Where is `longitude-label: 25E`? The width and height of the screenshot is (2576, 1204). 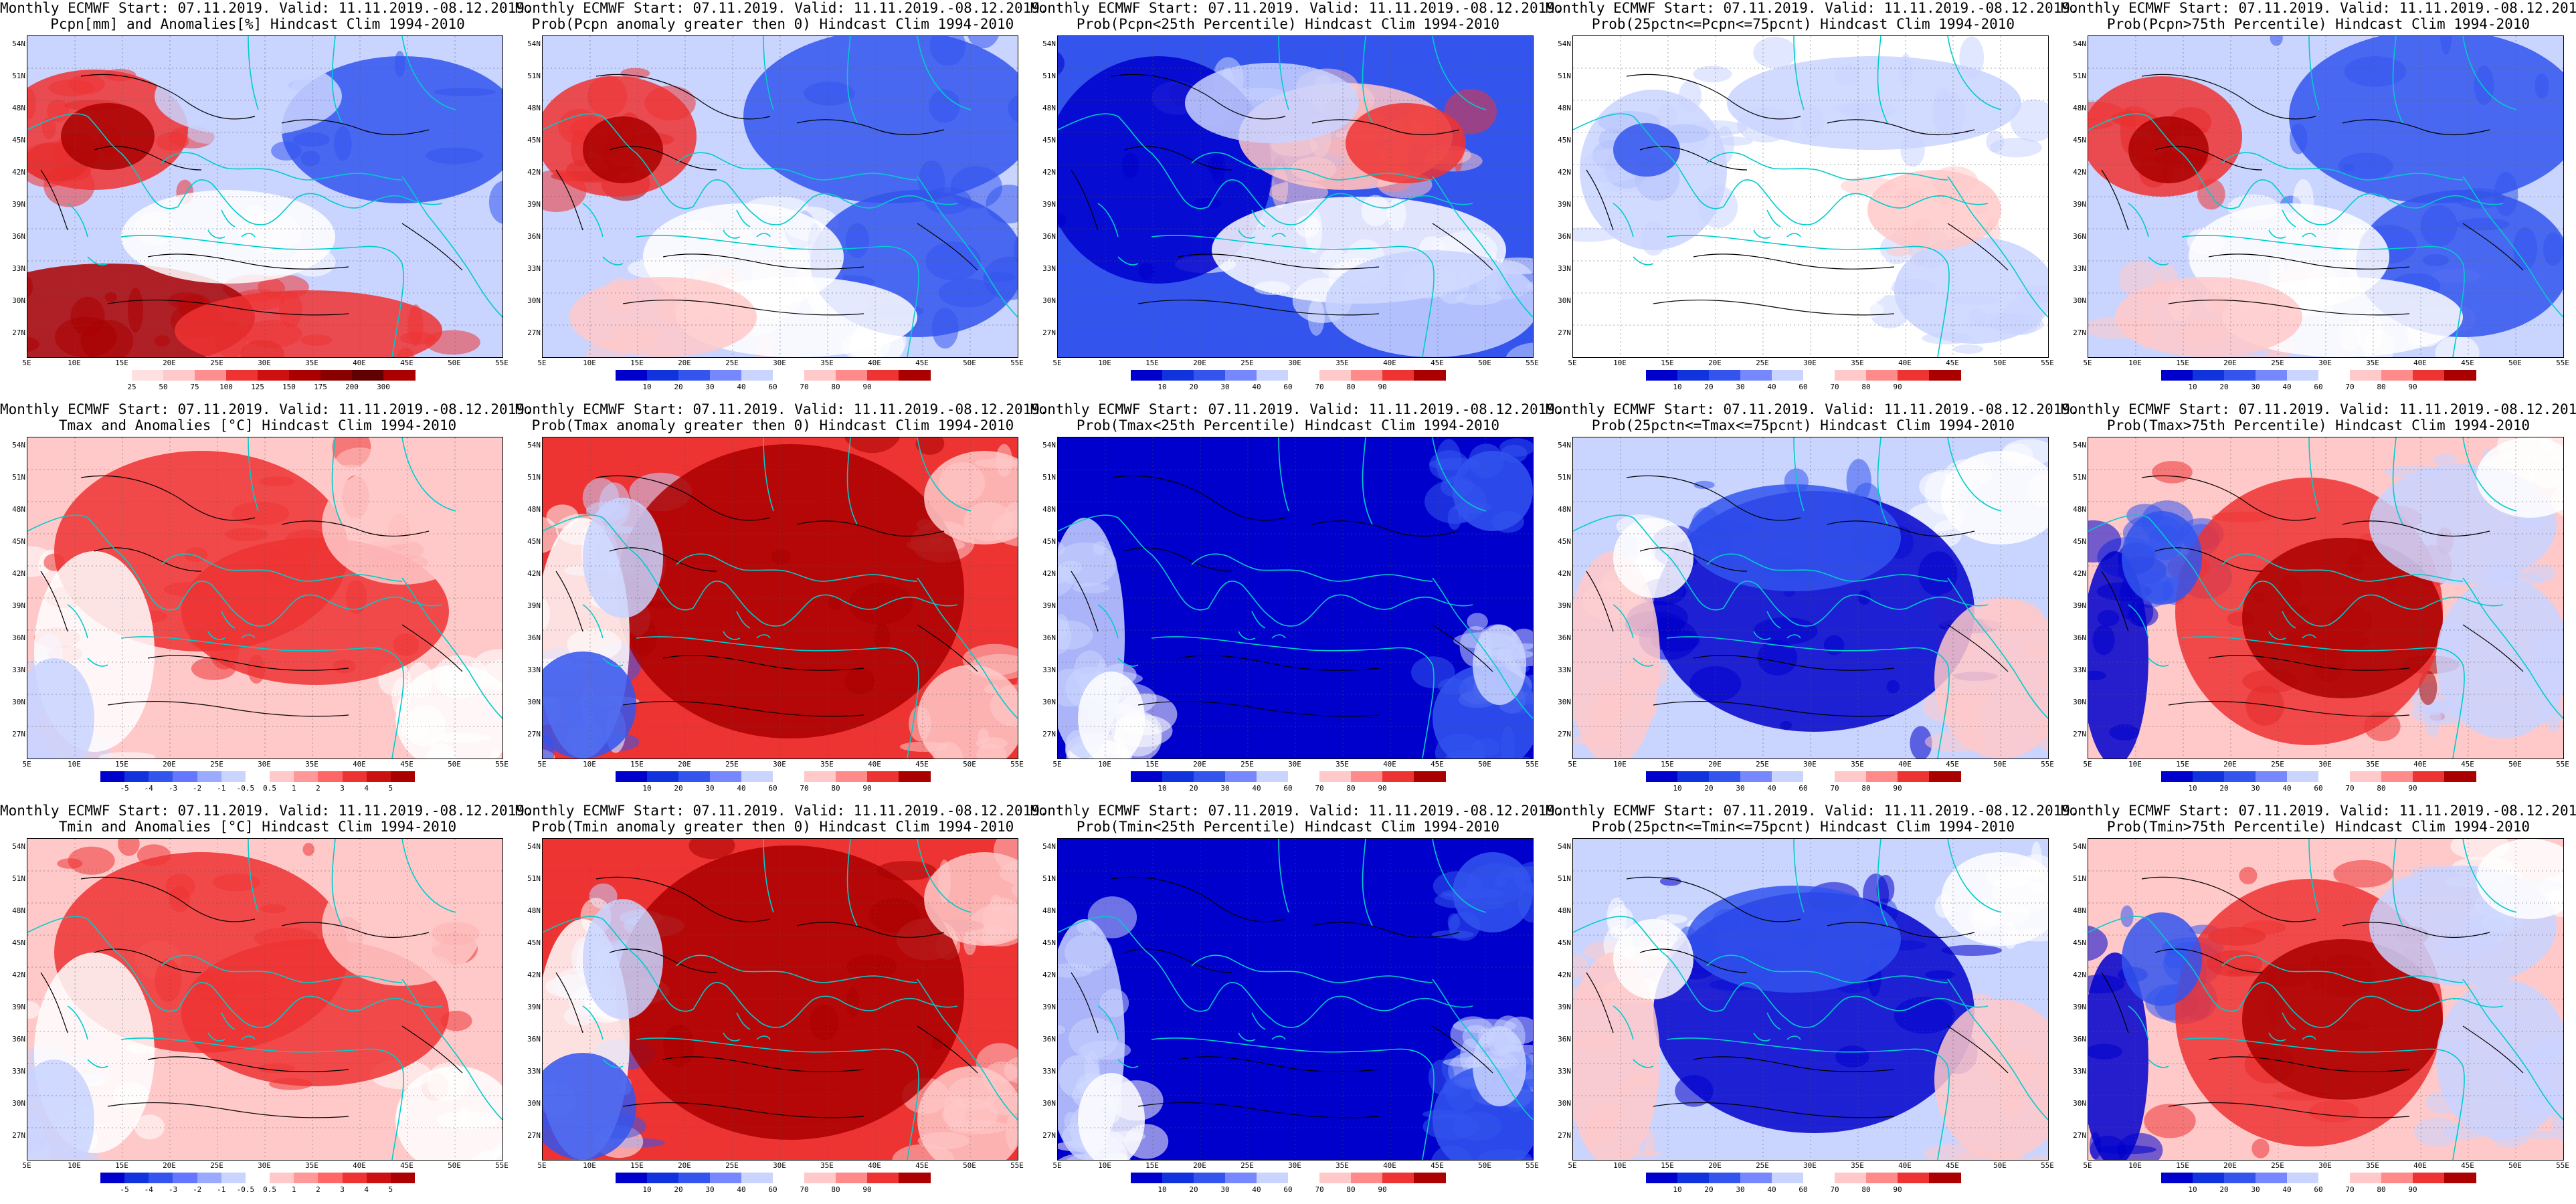
longitude-label: 25E is located at coordinates (2277, 363).